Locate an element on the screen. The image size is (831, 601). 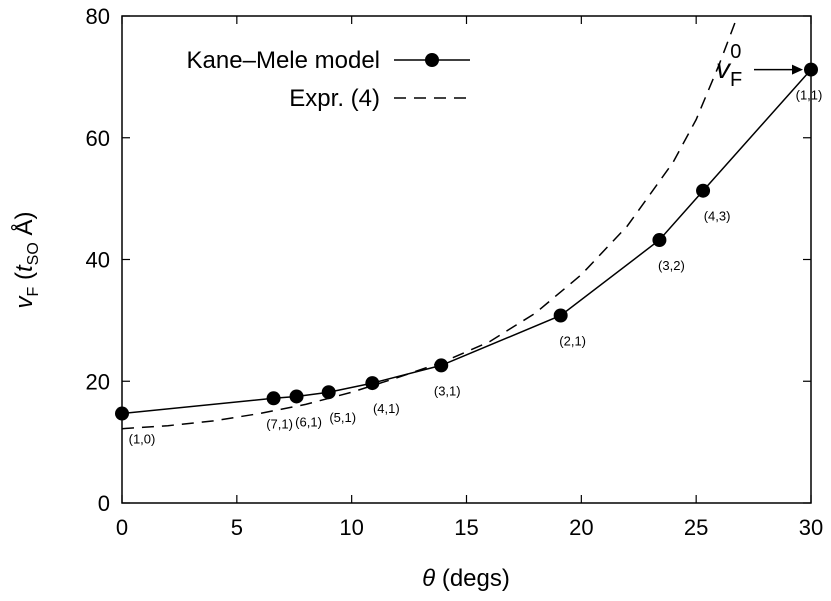
legend-label-kane-mele: Kane–Mele model is located at coordinates (283, 60).